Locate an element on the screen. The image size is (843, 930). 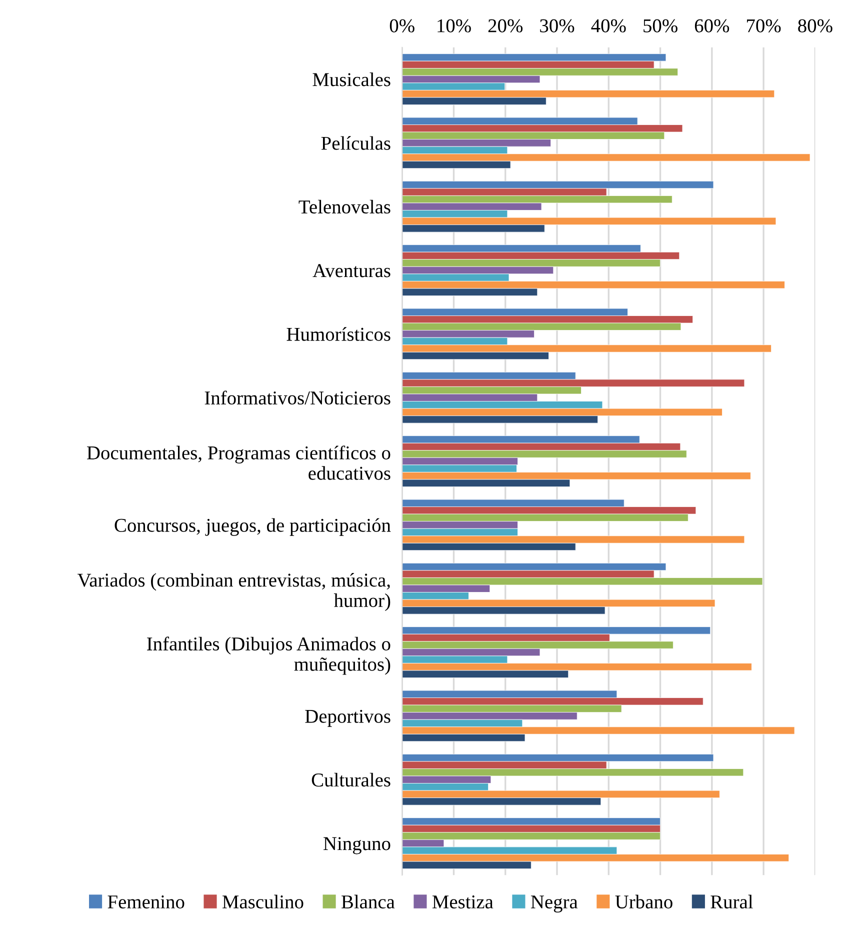
y-tick-label: Concursos, juegos, de participación is located at coordinates (252, 527).